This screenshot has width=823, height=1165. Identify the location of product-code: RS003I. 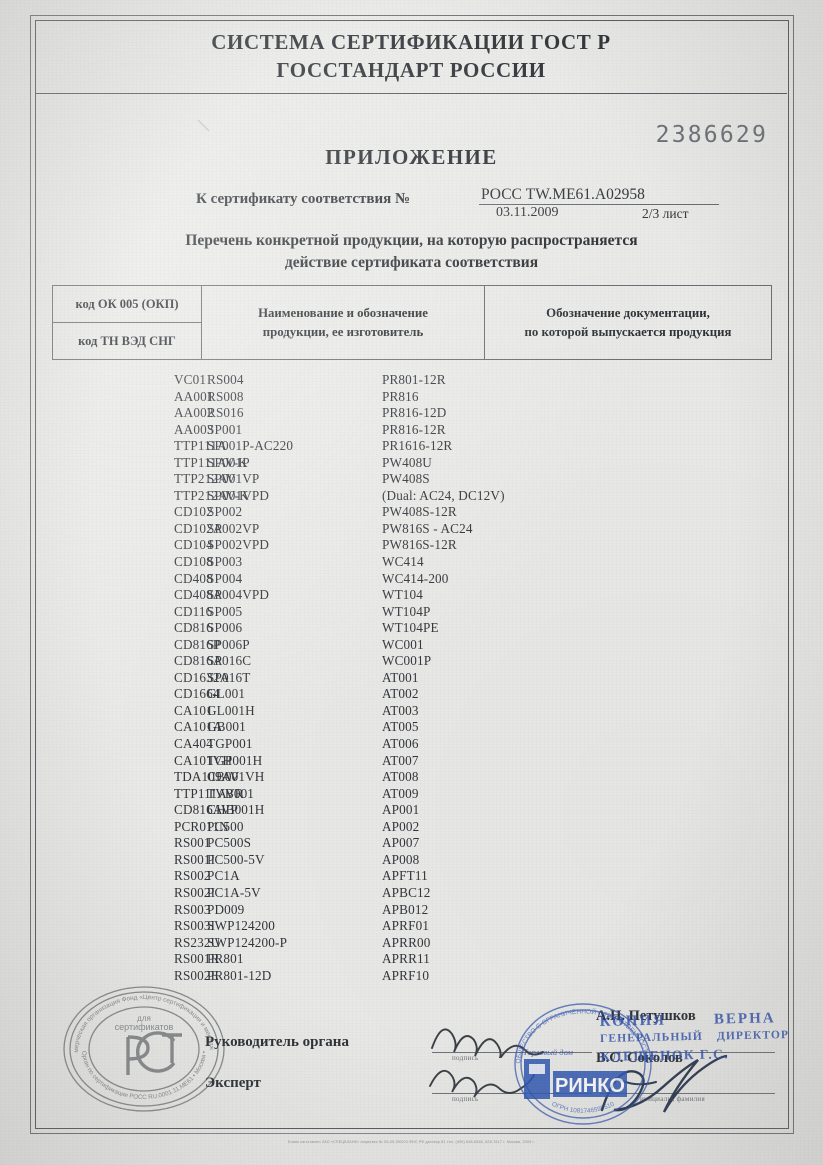
(195, 926).